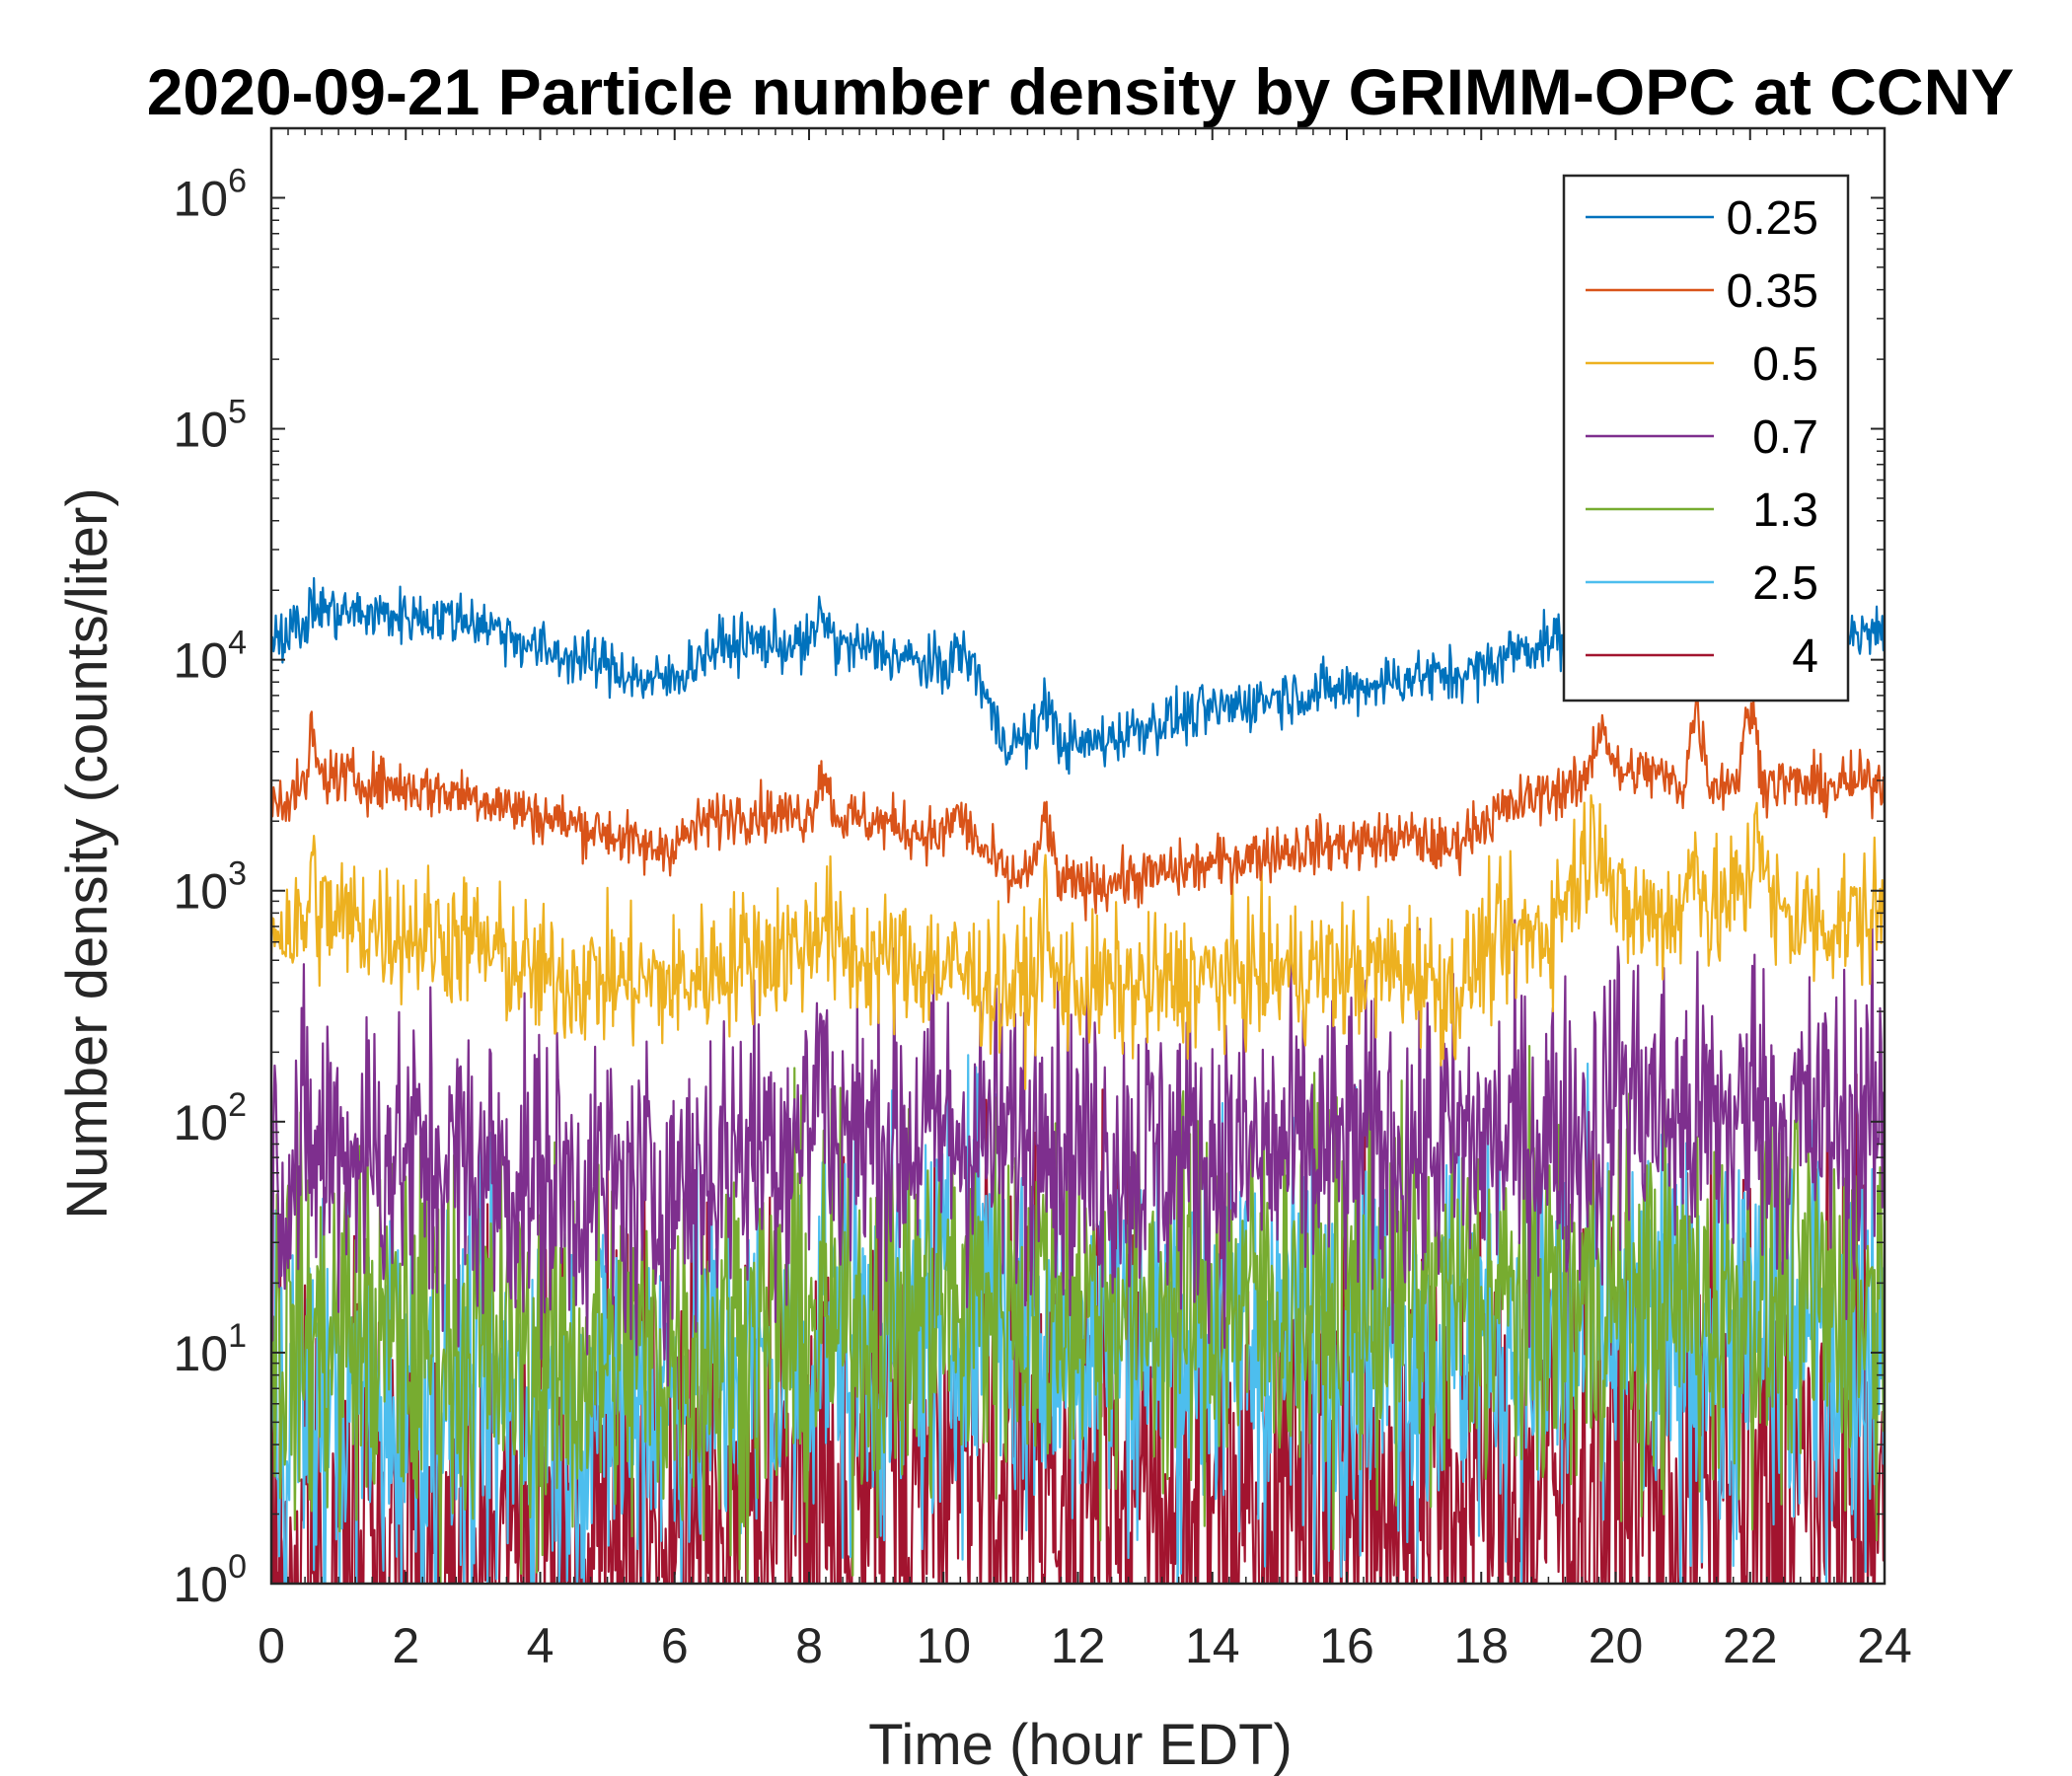  Describe the element at coordinates (1078, 1646) in the screenshot. I see `x-tick-label: 12` at that location.